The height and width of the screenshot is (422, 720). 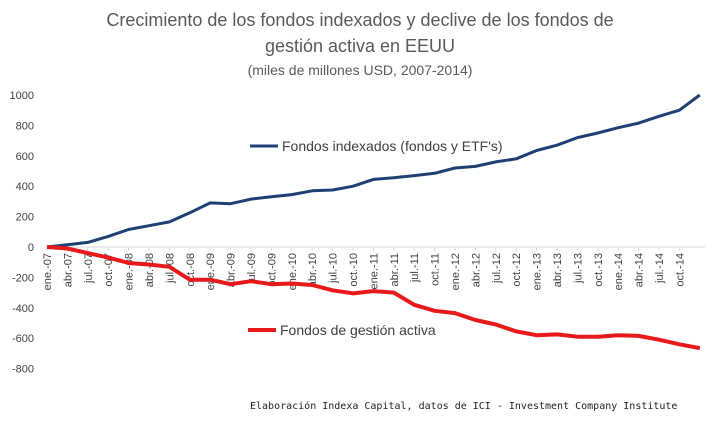 I want to click on x-tick-label: abr.-07, so click(x=68, y=270).